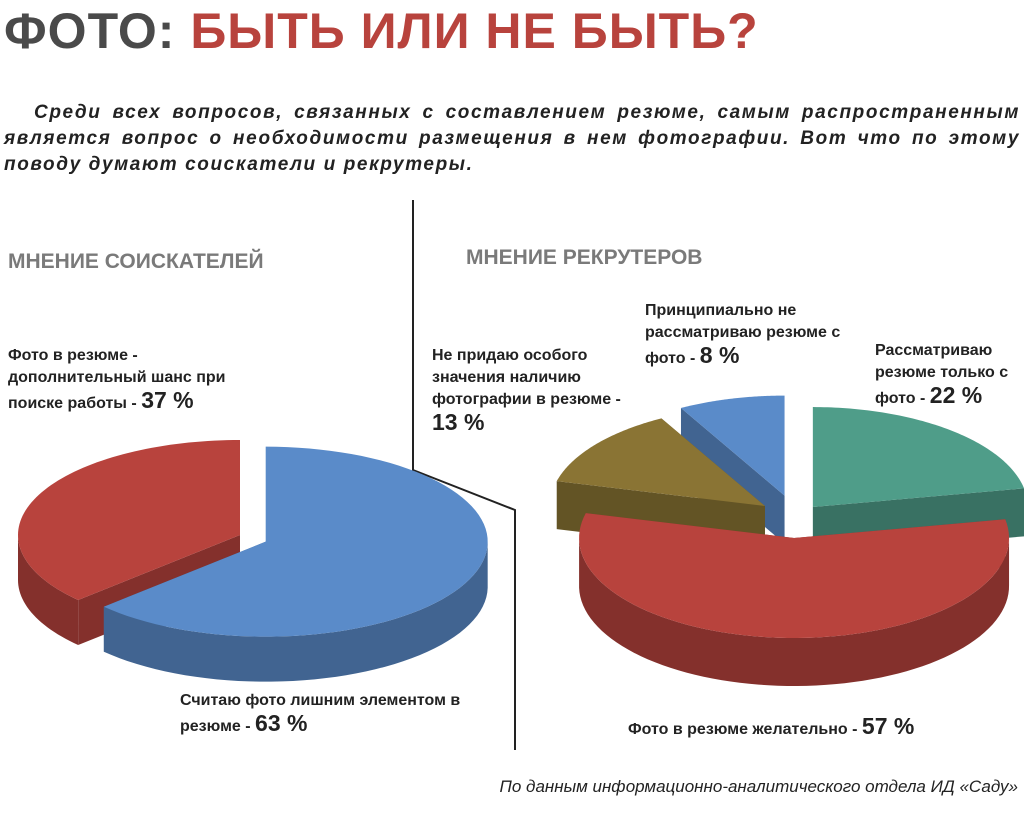 This screenshot has width=1024, height=814. What do you see at coordinates (167, 400) in the screenshot?
I see `slice-value-label: 37 %` at bounding box center [167, 400].